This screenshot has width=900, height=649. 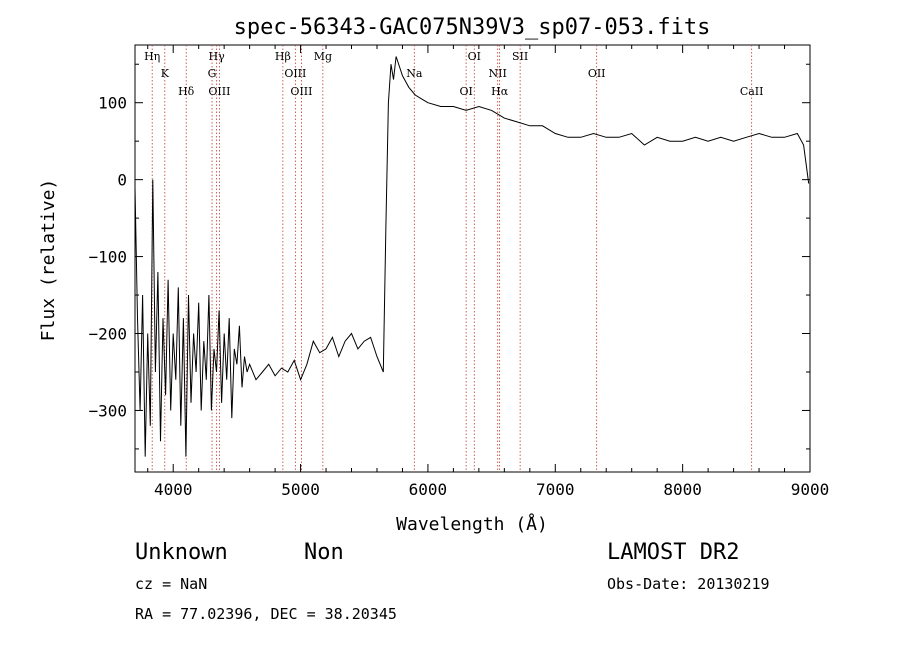 I want to click on coordinates: RA = 77.02396, DEC = 38.20345, so click(x=266, y=614).